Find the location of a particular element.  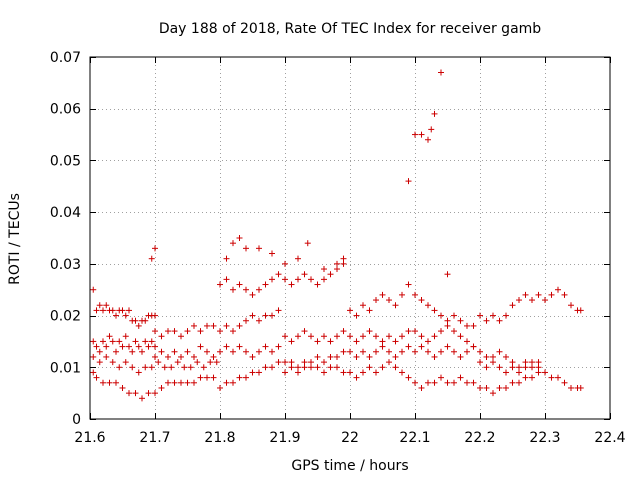

y-tick-label: 0.01 is located at coordinates (65, 368).